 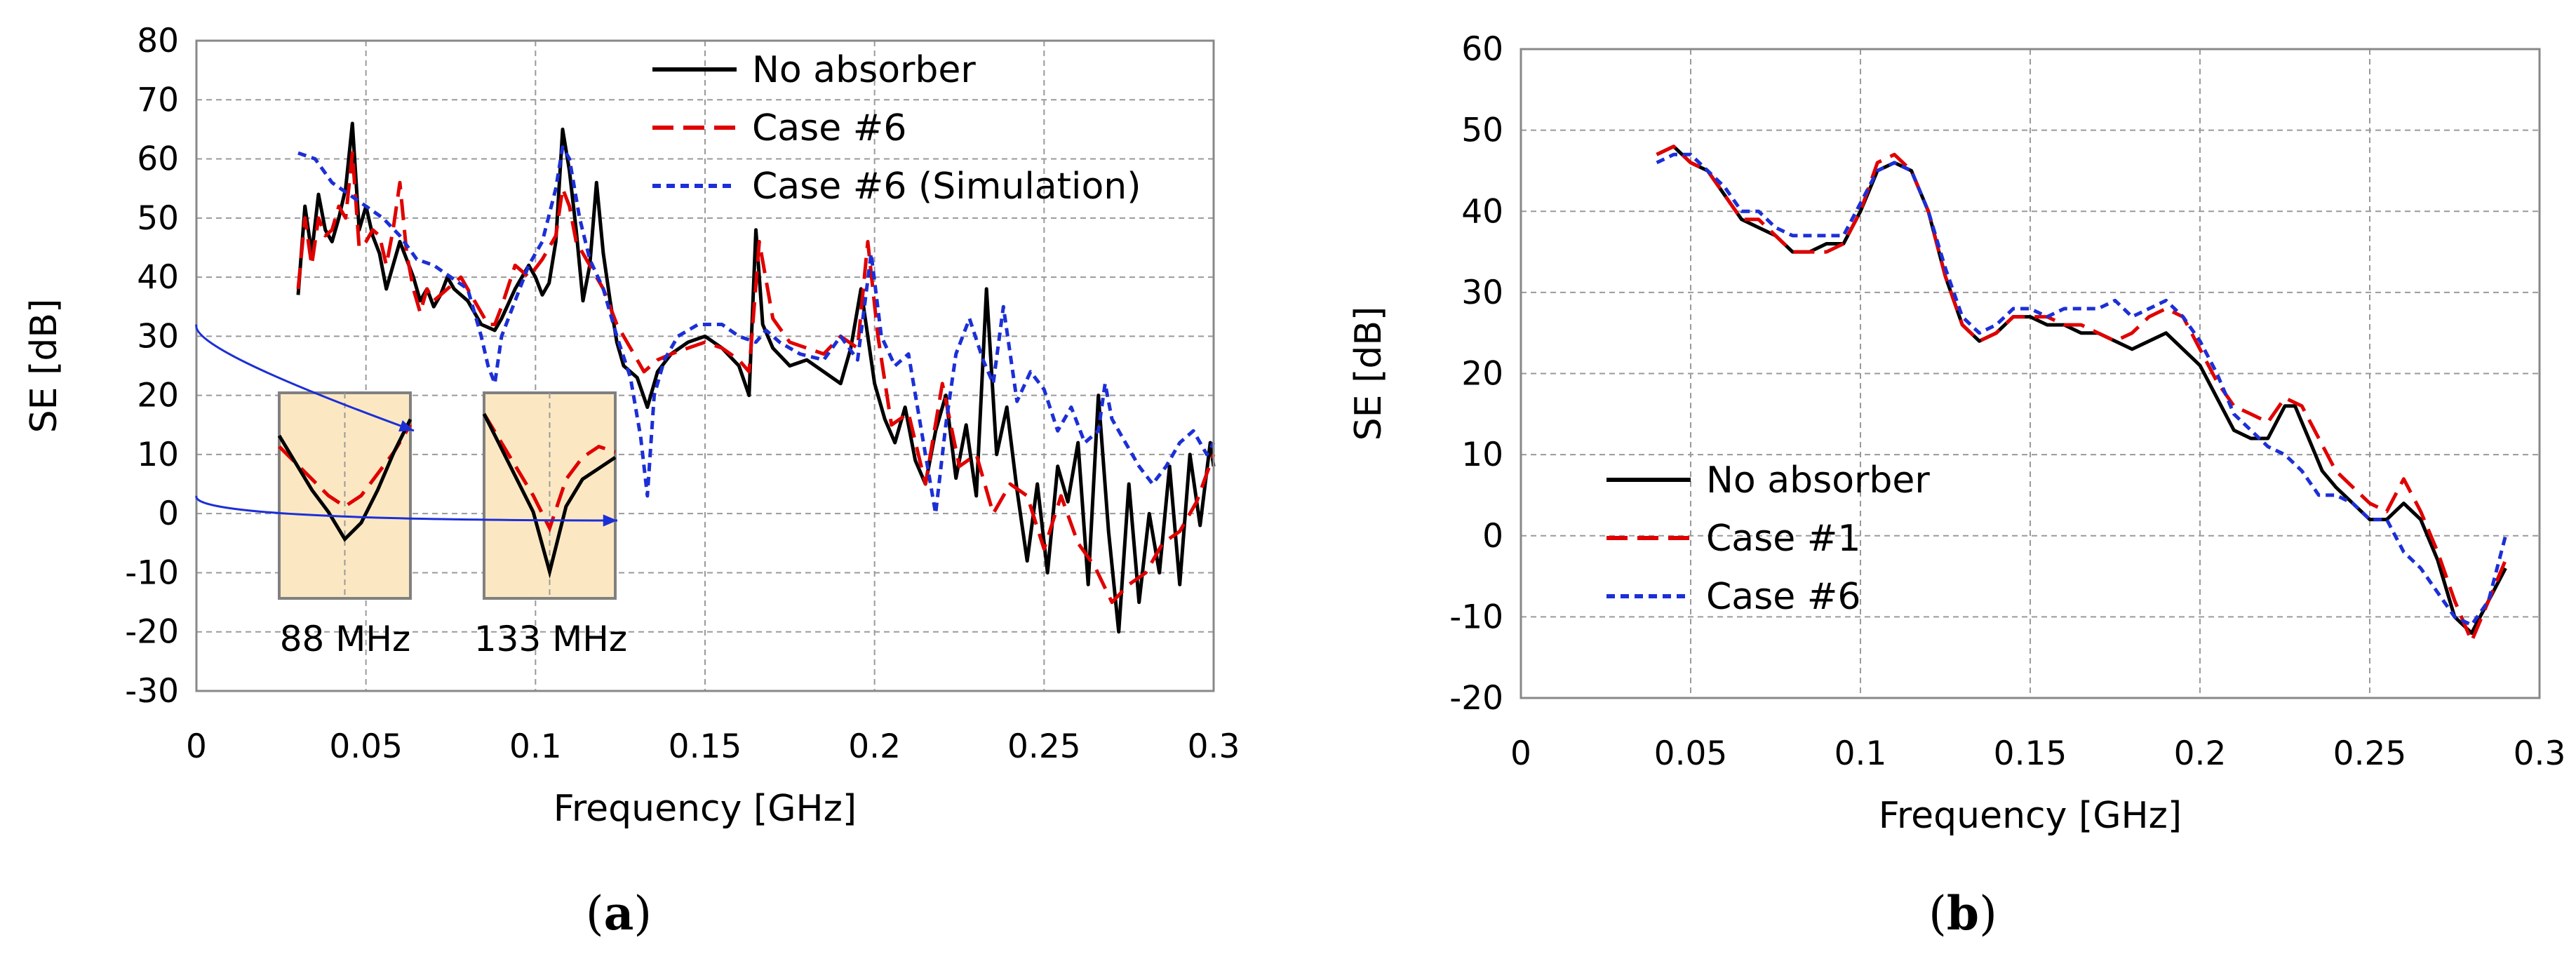 I want to click on y-tick-label: 80, so click(x=158, y=41).